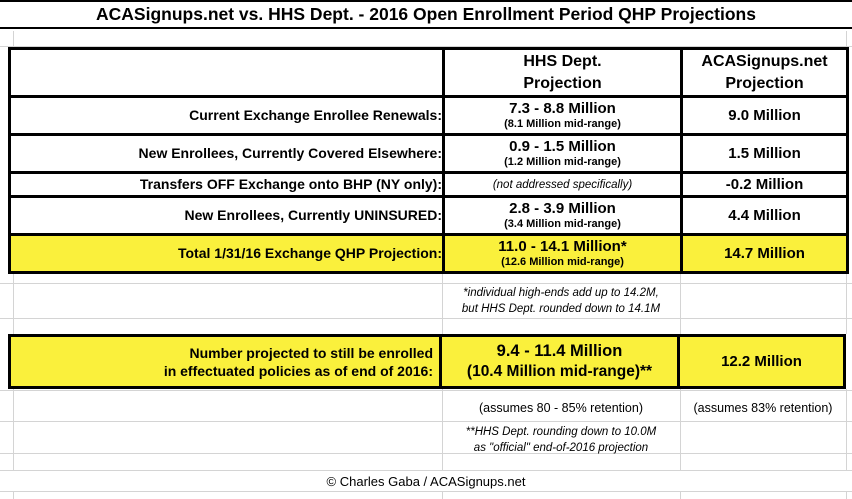  I want to click on aca-value: 9.0 Million, so click(764, 115).